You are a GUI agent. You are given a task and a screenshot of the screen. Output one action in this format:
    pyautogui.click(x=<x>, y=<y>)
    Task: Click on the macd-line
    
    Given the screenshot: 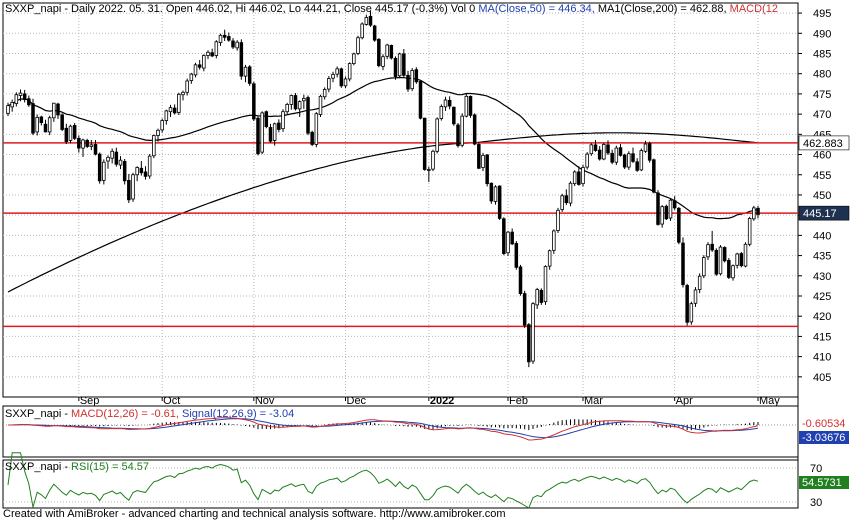 What is the action you would take?
    pyautogui.click(x=383, y=429)
    